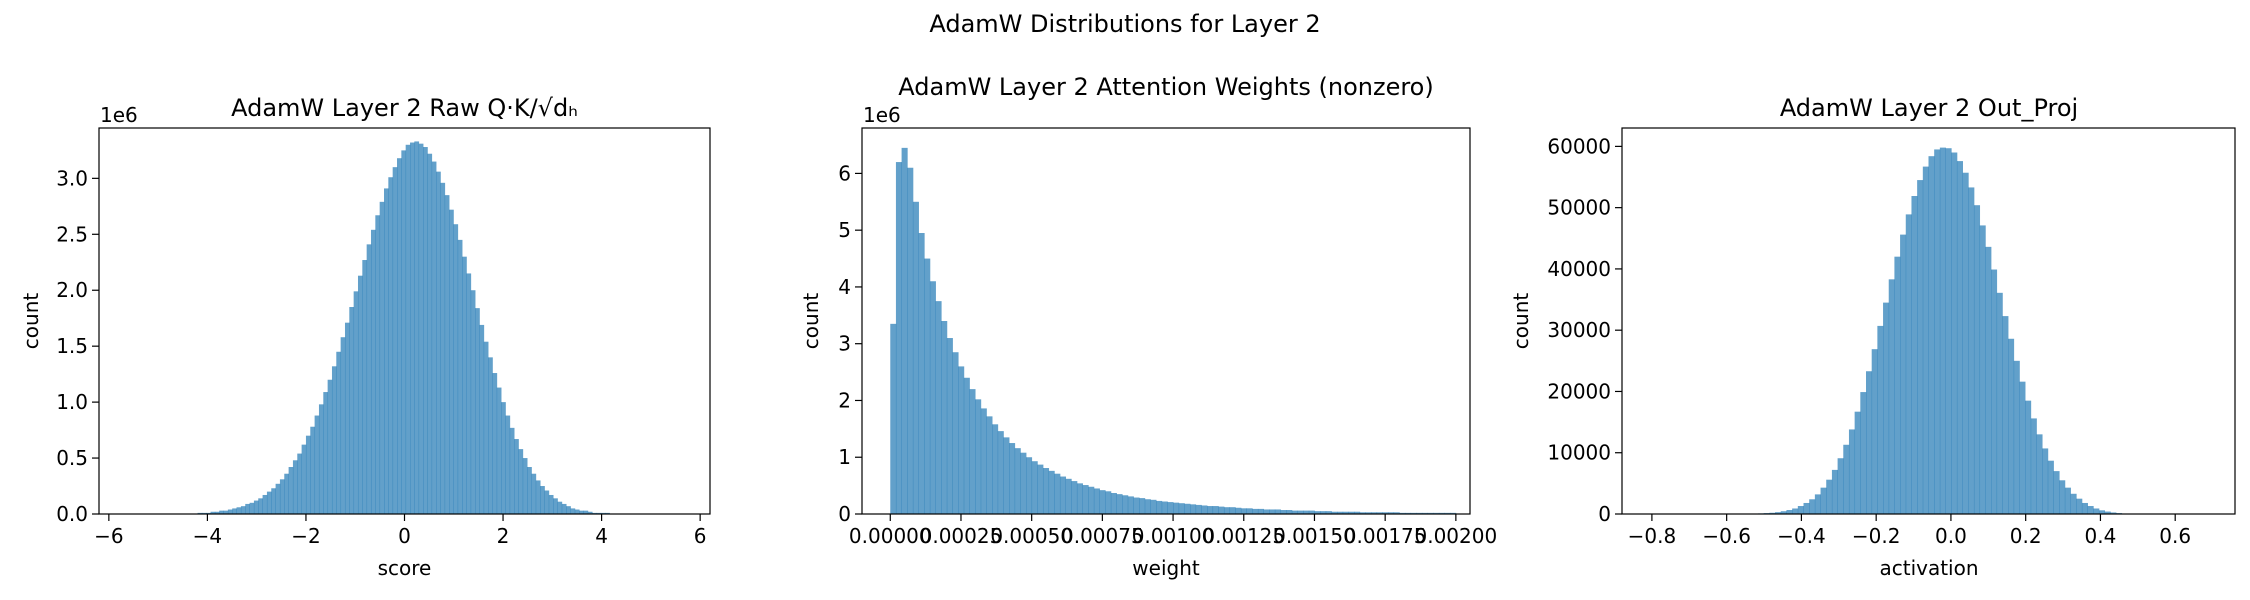 The height and width of the screenshot is (600, 2250). Describe the element at coordinates (305, 536) in the screenshot. I see `x-tick-label: −2` at that location.